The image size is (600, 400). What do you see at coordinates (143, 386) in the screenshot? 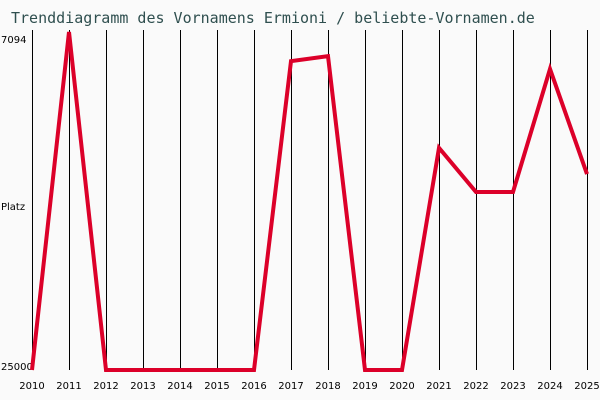
I see `x-label-2013: 2013` at bounding box center [143, 386].